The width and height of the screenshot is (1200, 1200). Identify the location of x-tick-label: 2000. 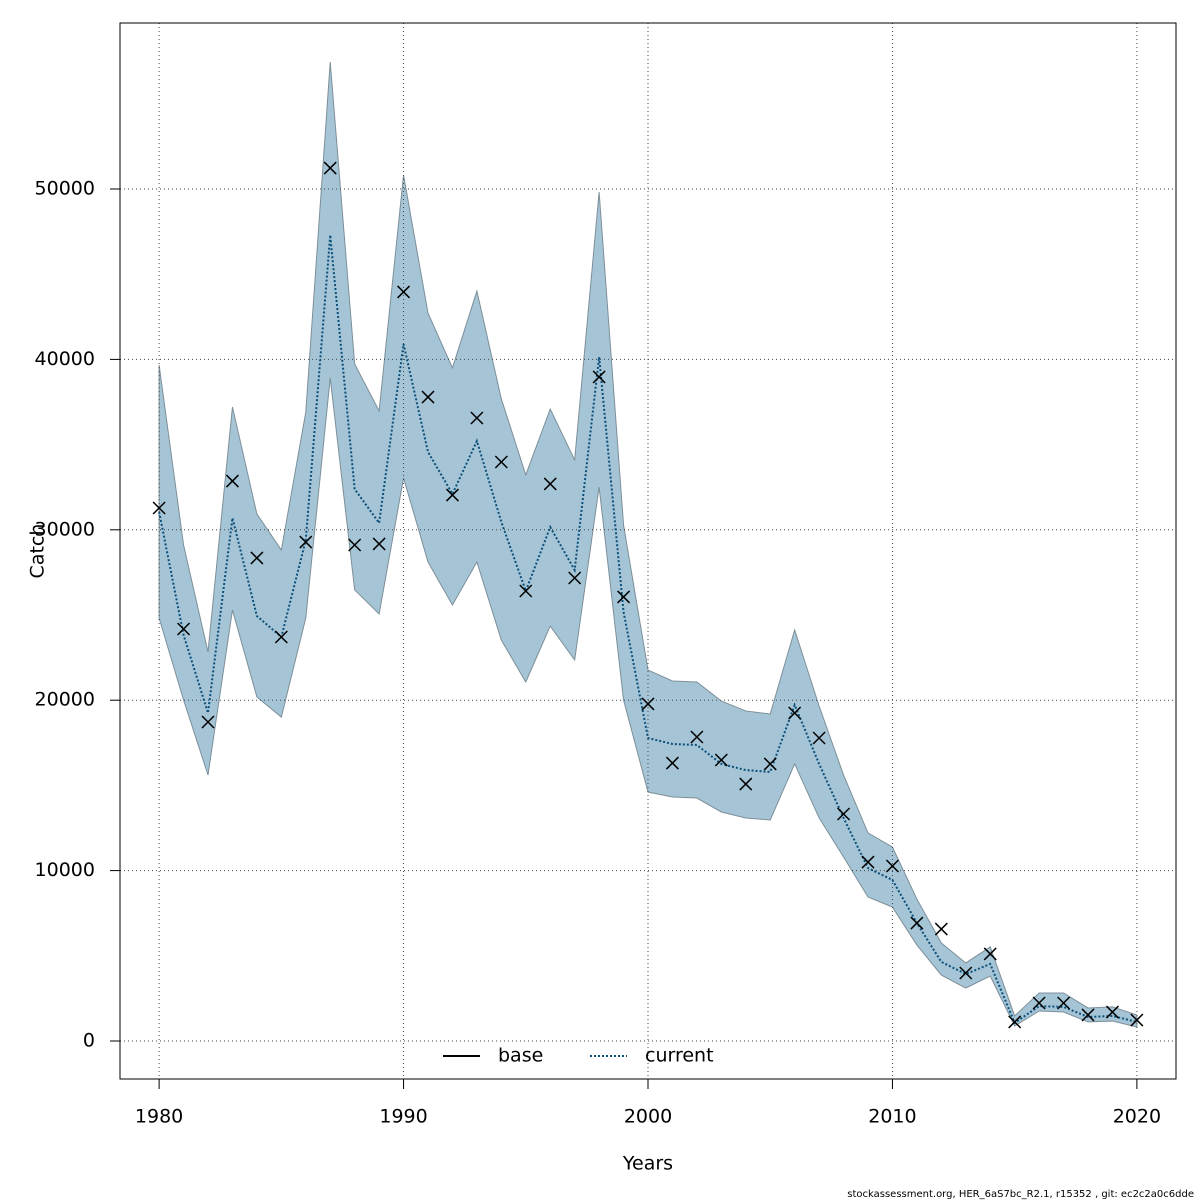
(648, 1117).